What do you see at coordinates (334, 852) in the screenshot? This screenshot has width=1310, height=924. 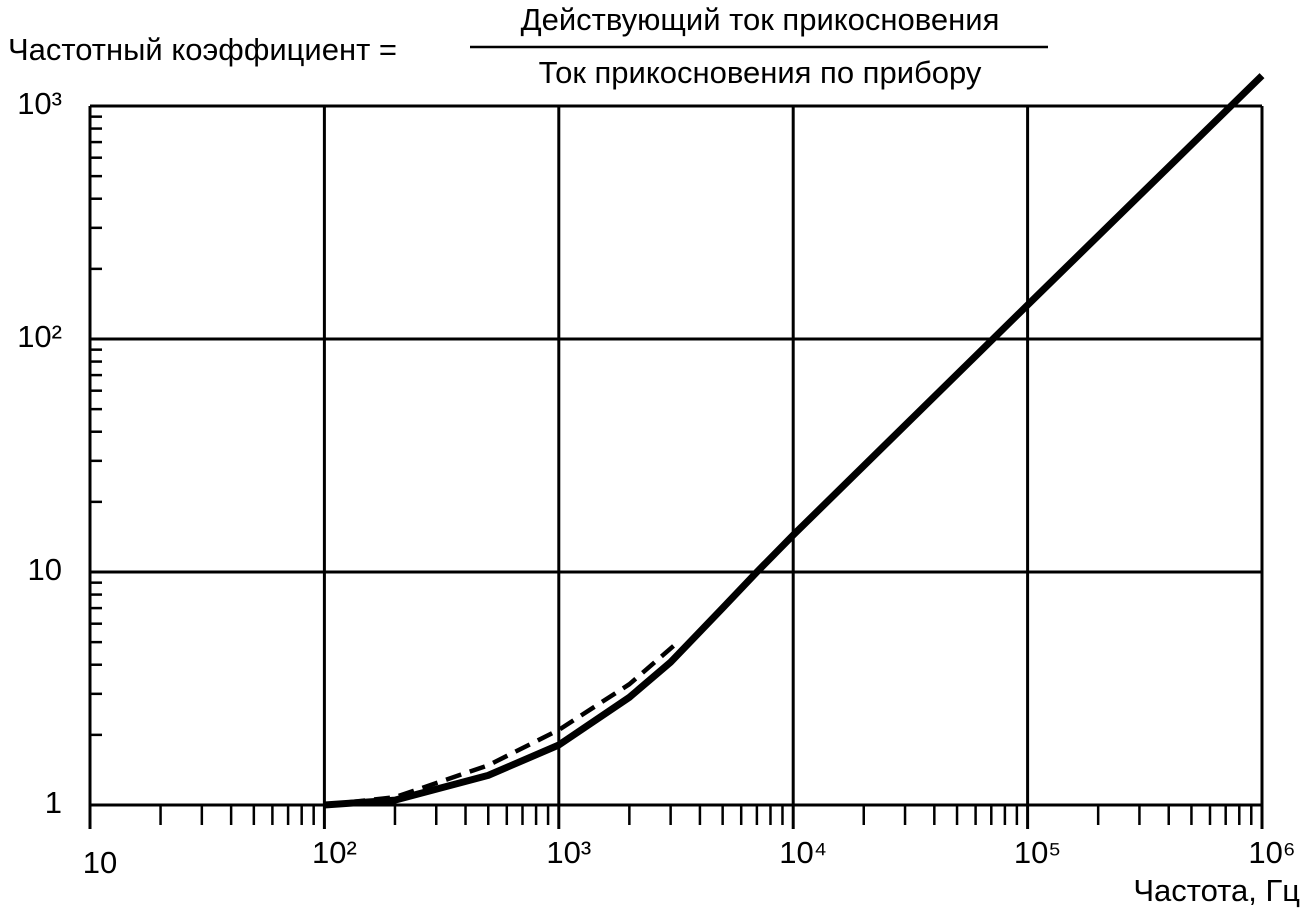 I see `x-tick-label: 10²` at bounding box center [334, 852].